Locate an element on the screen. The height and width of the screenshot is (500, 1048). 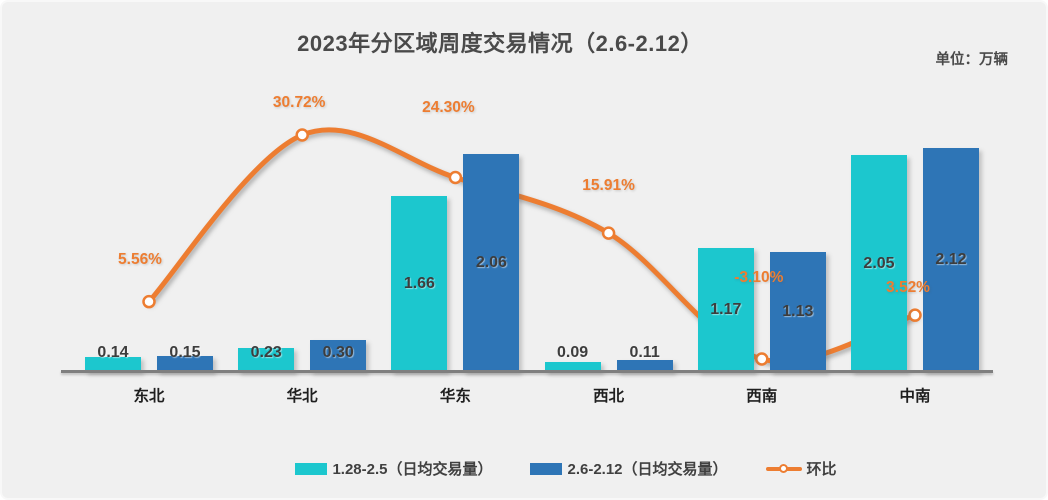
x-axis-label-华东: 华东 is located at coordinates (455, 396).